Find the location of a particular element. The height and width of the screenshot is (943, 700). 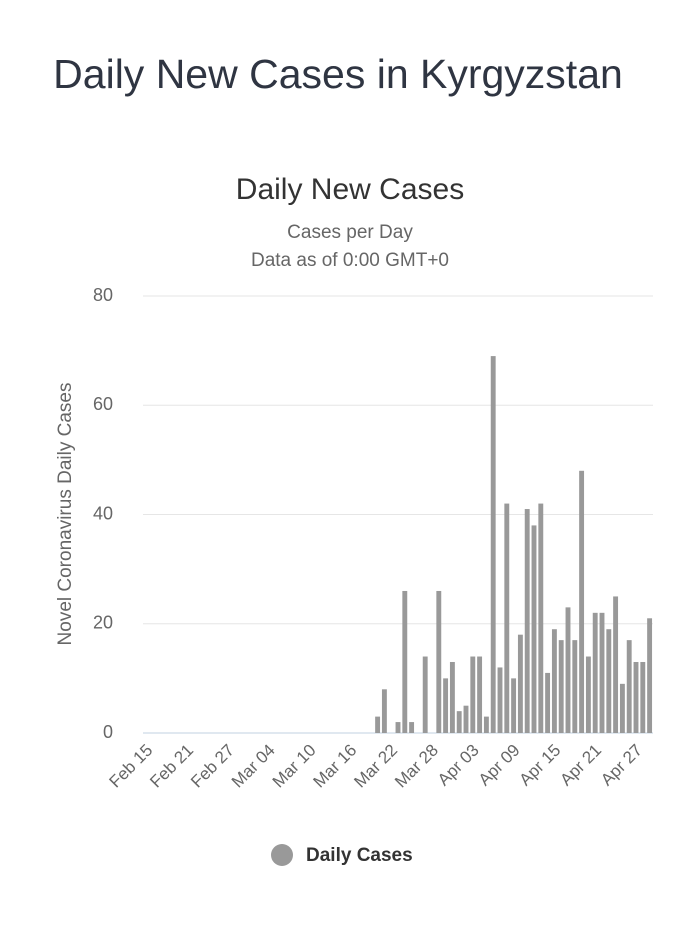

page-title: Daily New Cases in Kyrgyzstan is located at coordinates (338, 74).